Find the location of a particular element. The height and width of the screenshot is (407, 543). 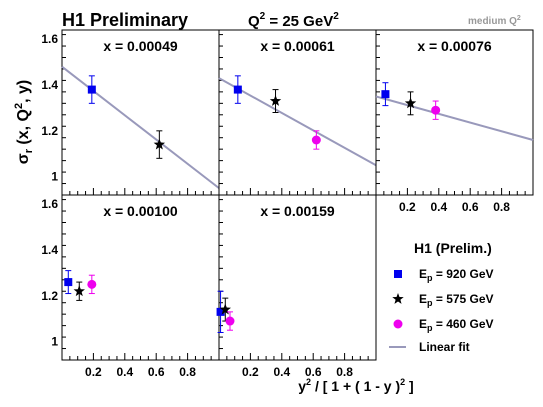

panel-4: 1.6 1.4 1.2 1 0.2 0.4 0.6 0.8 x = 0.00100 is located at coordinates (130, 286).